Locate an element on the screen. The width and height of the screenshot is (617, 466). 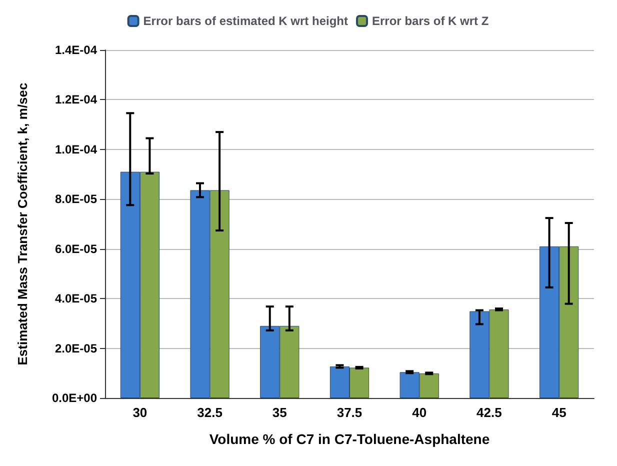
y-tick-label: 8.0E-05 is located at coordinates (76, 199).